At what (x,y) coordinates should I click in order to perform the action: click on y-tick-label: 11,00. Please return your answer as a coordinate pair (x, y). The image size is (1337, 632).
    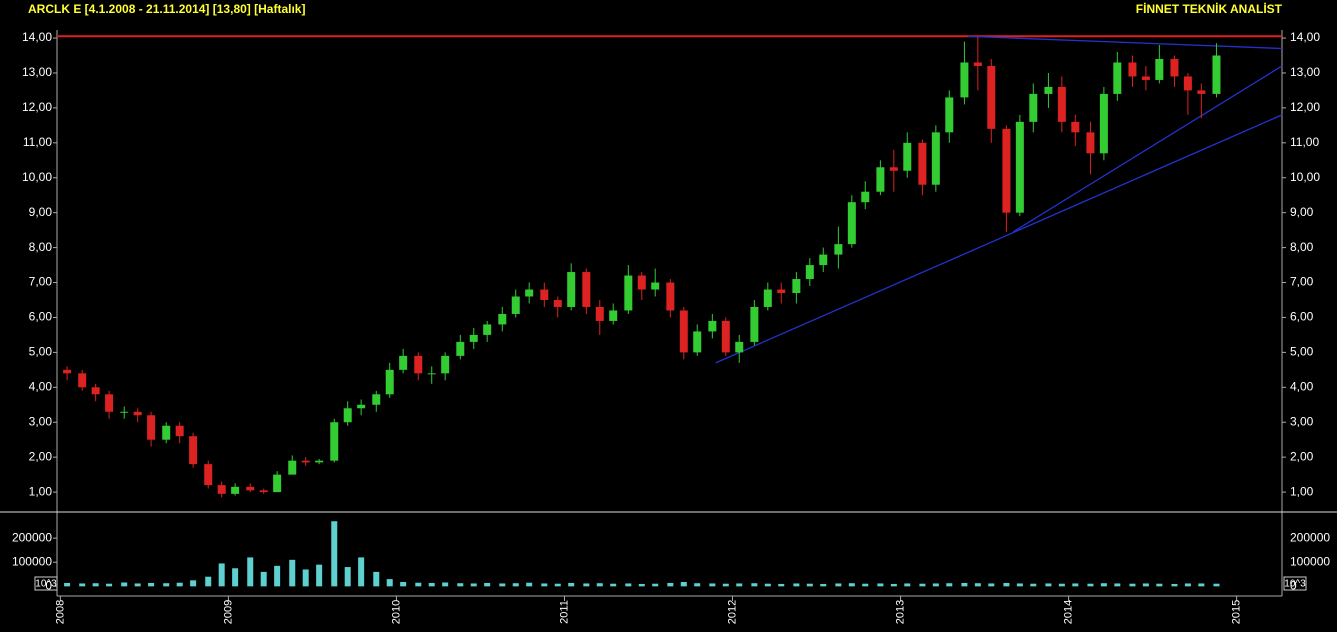
    Looking at the image, I should click on (37, 142).